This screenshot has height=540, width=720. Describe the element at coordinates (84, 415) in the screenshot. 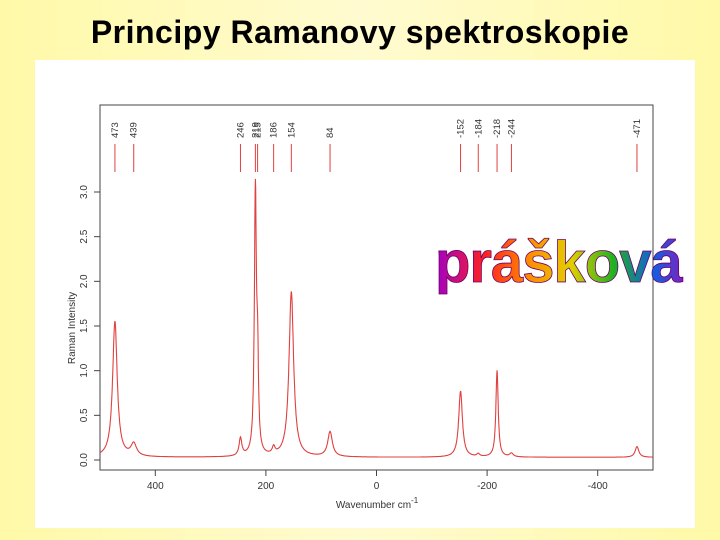

I see `y-tick-label: 0.5` at that location.